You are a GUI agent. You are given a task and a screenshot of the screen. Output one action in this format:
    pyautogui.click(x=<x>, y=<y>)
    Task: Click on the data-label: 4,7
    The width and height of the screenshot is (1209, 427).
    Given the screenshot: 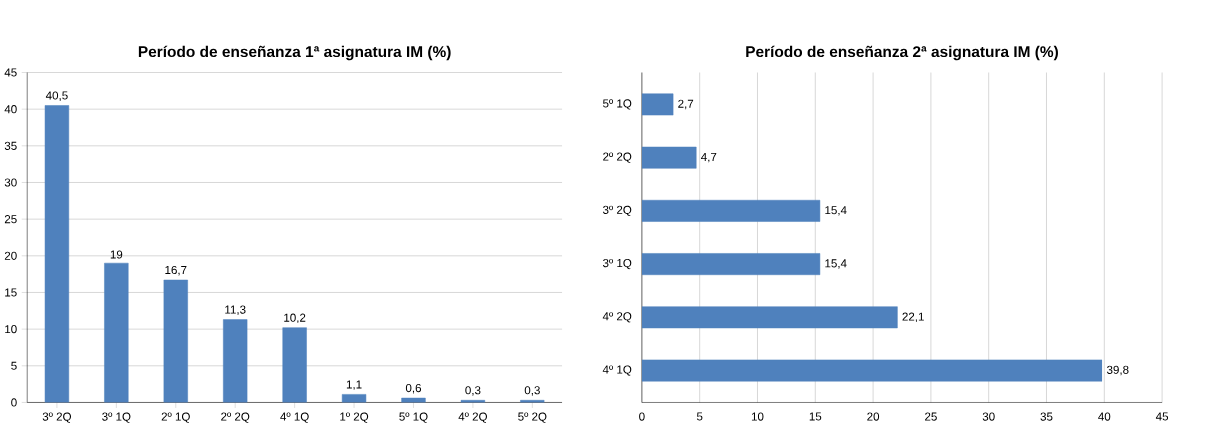 What is the action you would take?
    pyautogui.click(x=709, y=157)
    